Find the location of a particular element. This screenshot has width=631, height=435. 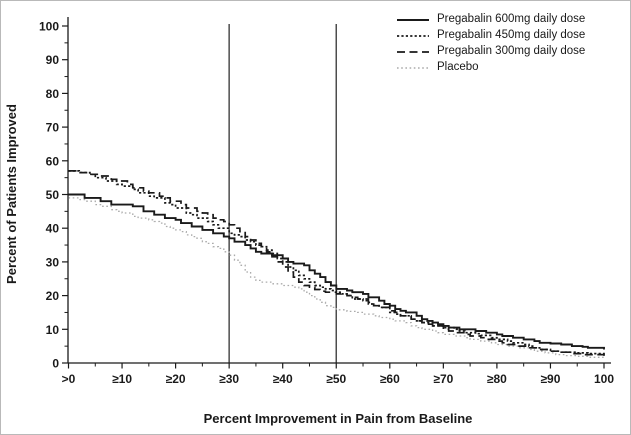

legend-label: Pregabalin 600mg daily dose is located at coordinates (511, 19).